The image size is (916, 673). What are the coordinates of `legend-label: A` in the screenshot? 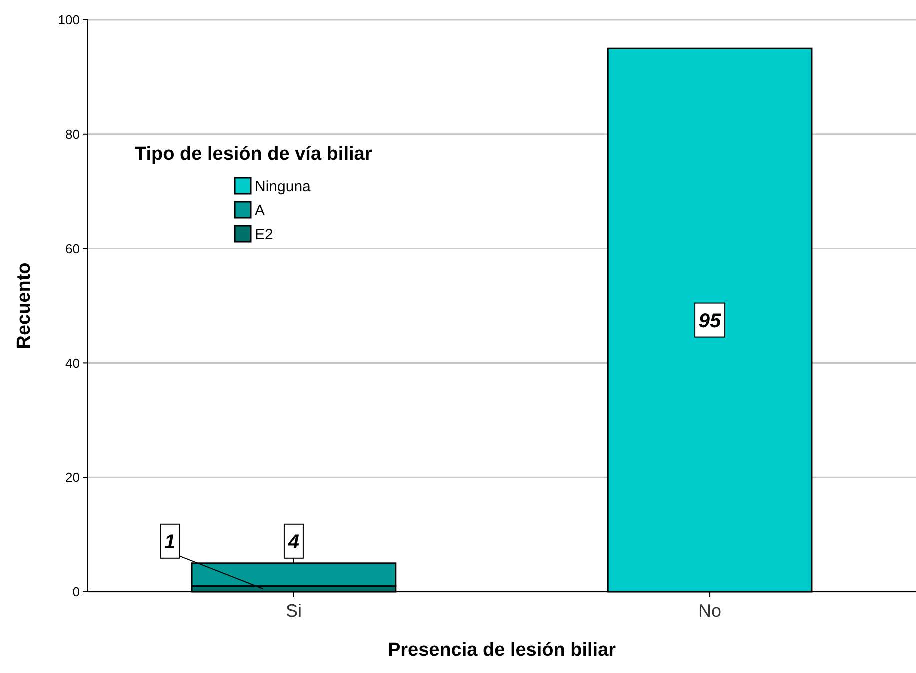 It's located at (260, 211).